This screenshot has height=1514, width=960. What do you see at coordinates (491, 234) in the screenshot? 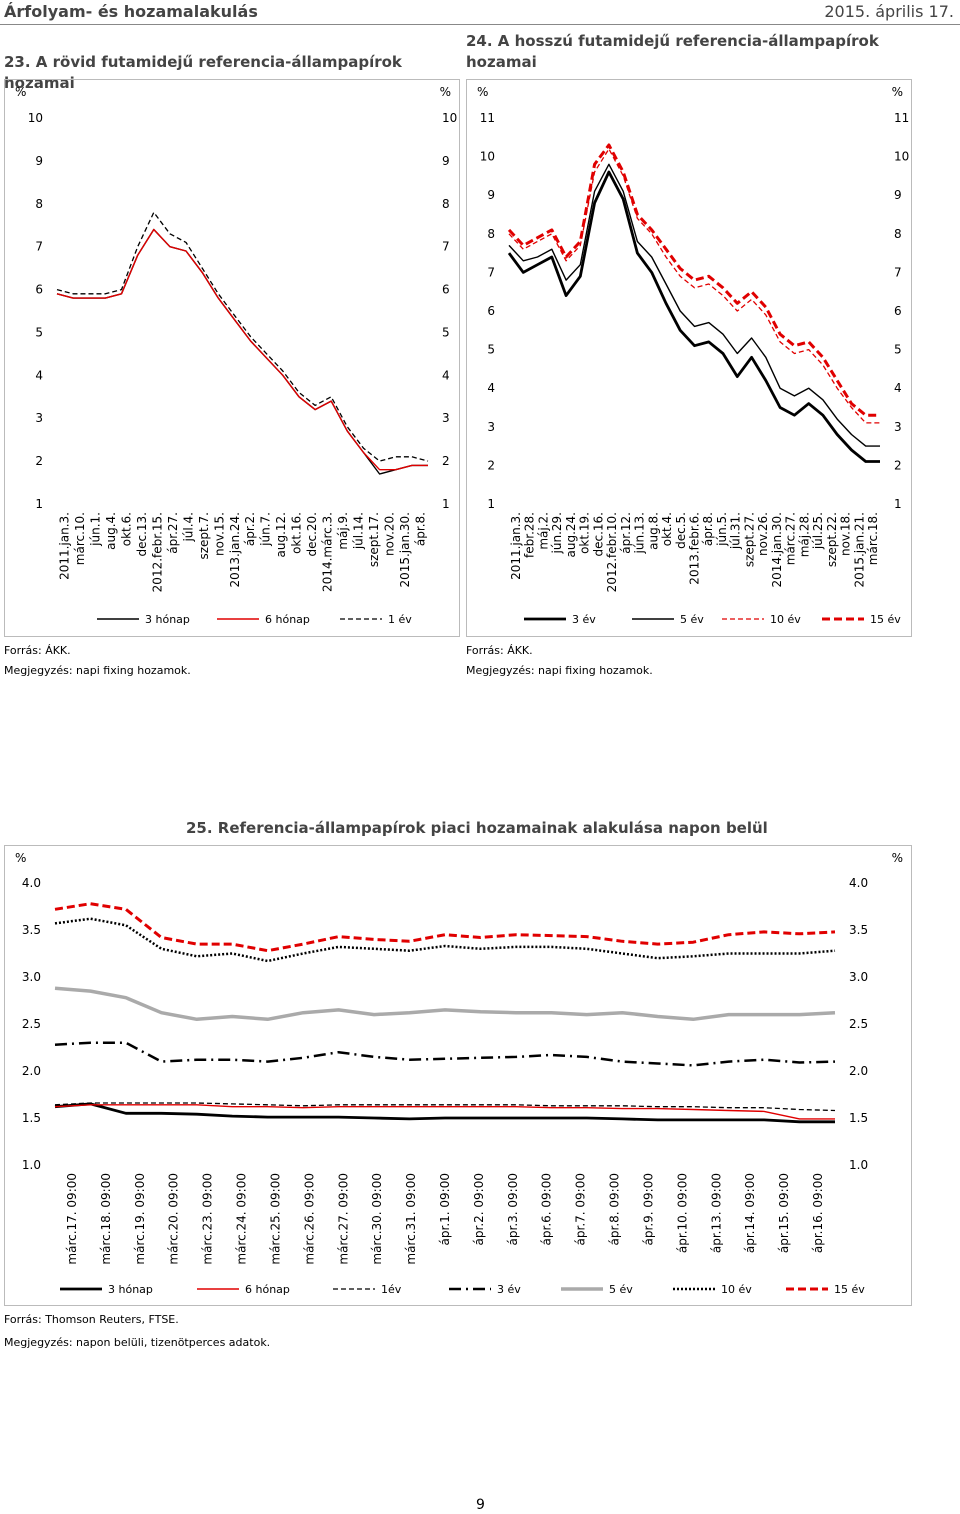
I see `c24-ytick-left: 8` at bounding box center [491, 234].